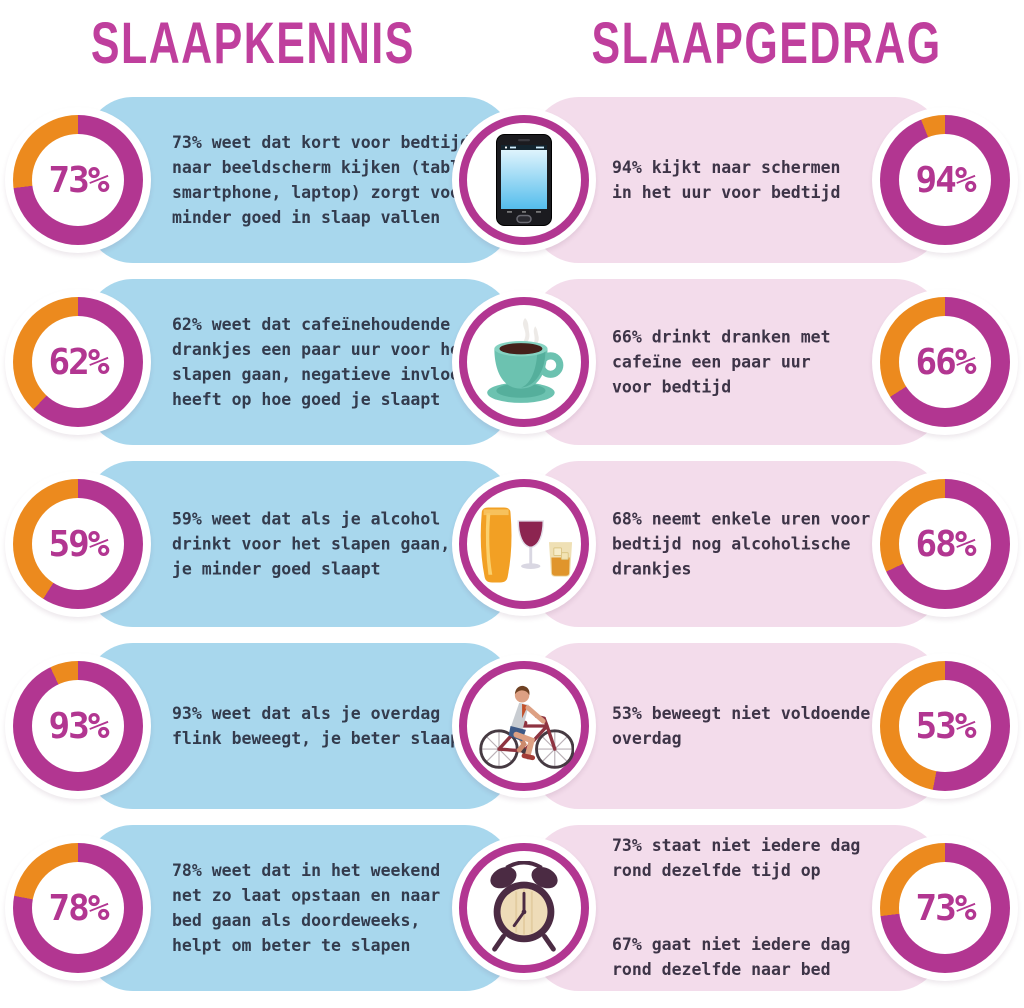  I want to click on header-bar: SLAAPKENNIS SLAAPGEDRAG, so click(512, 48).